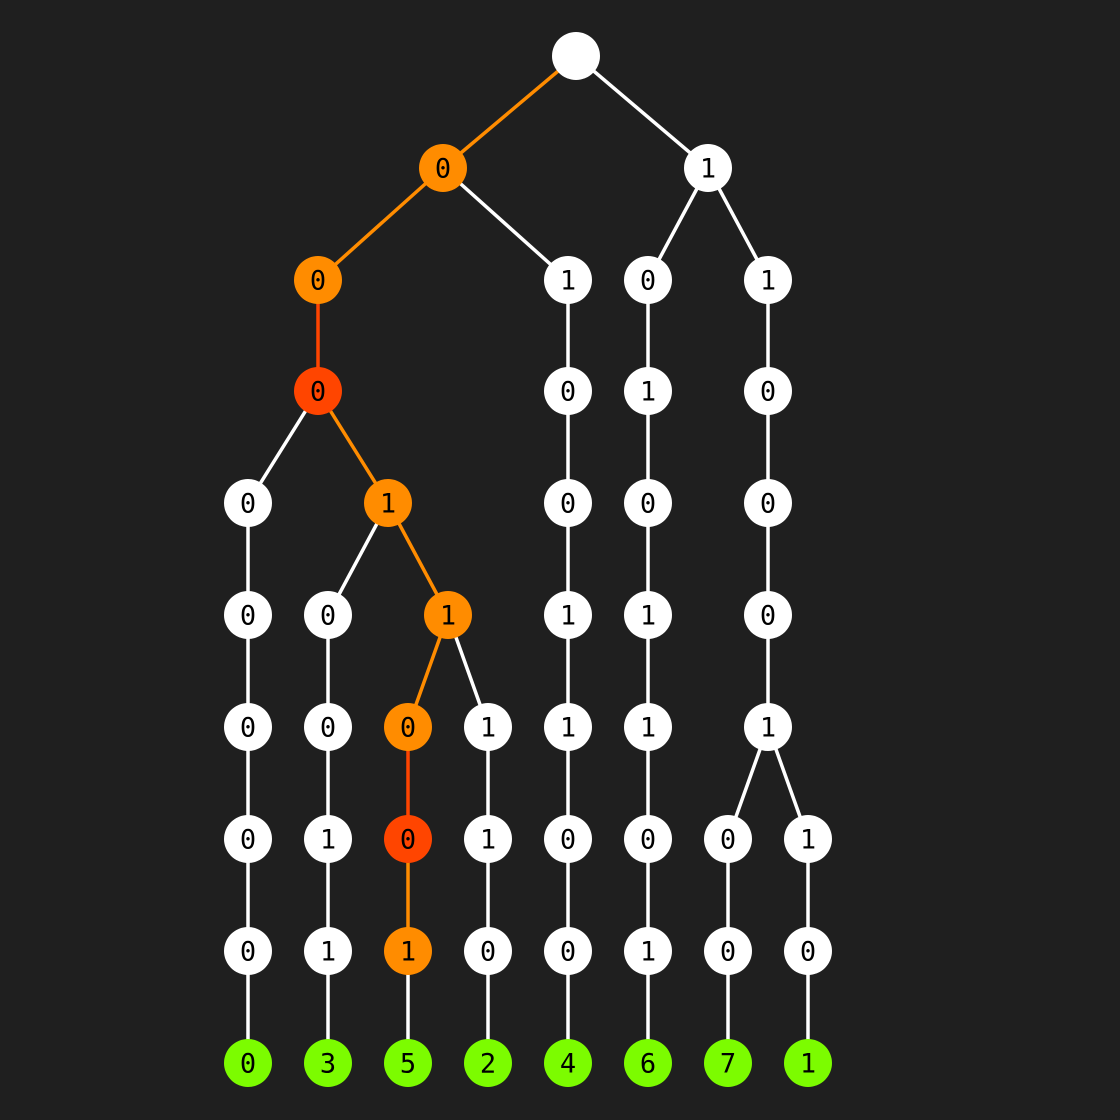  I want to click on node-label: 6, so click(648, 1064).